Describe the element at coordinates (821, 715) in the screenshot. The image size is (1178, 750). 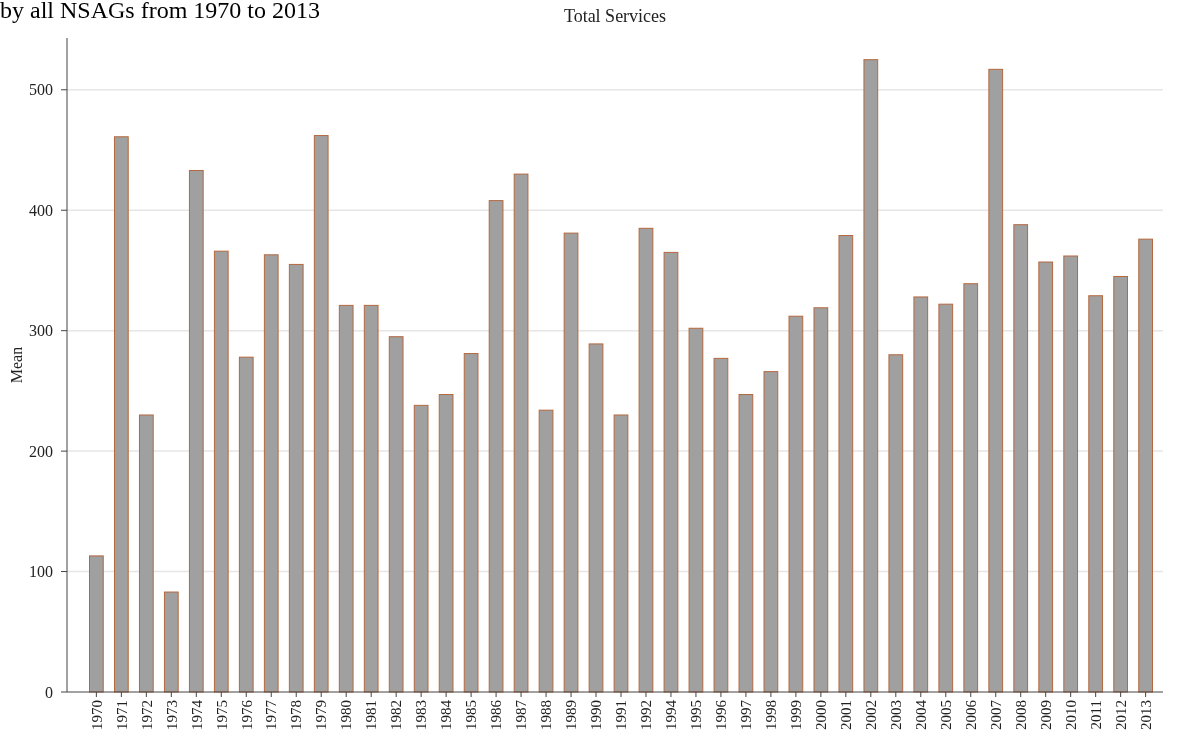
I see `x-tick-label: 2000` at that location.